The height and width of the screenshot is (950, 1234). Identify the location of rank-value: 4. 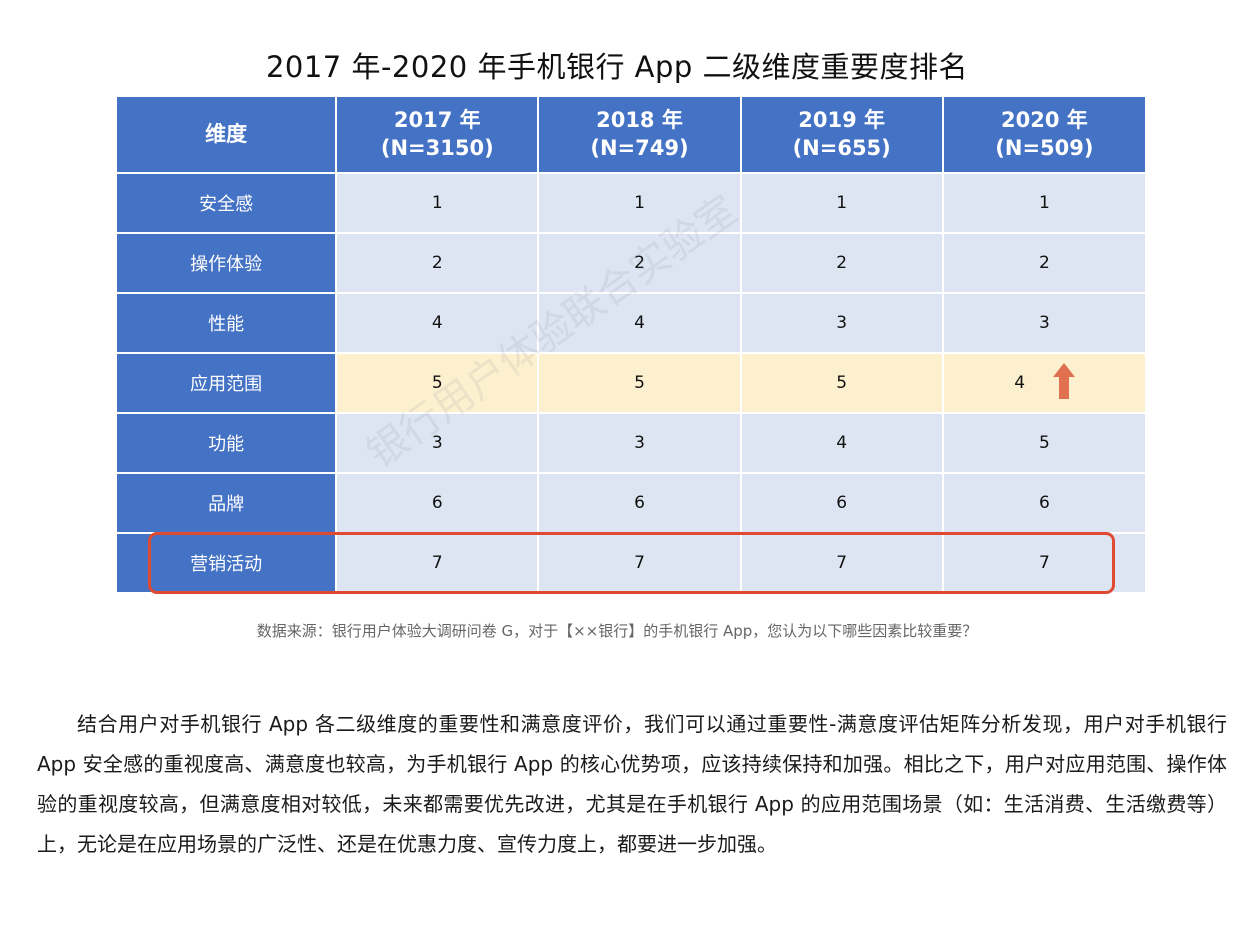
(1020, 383).